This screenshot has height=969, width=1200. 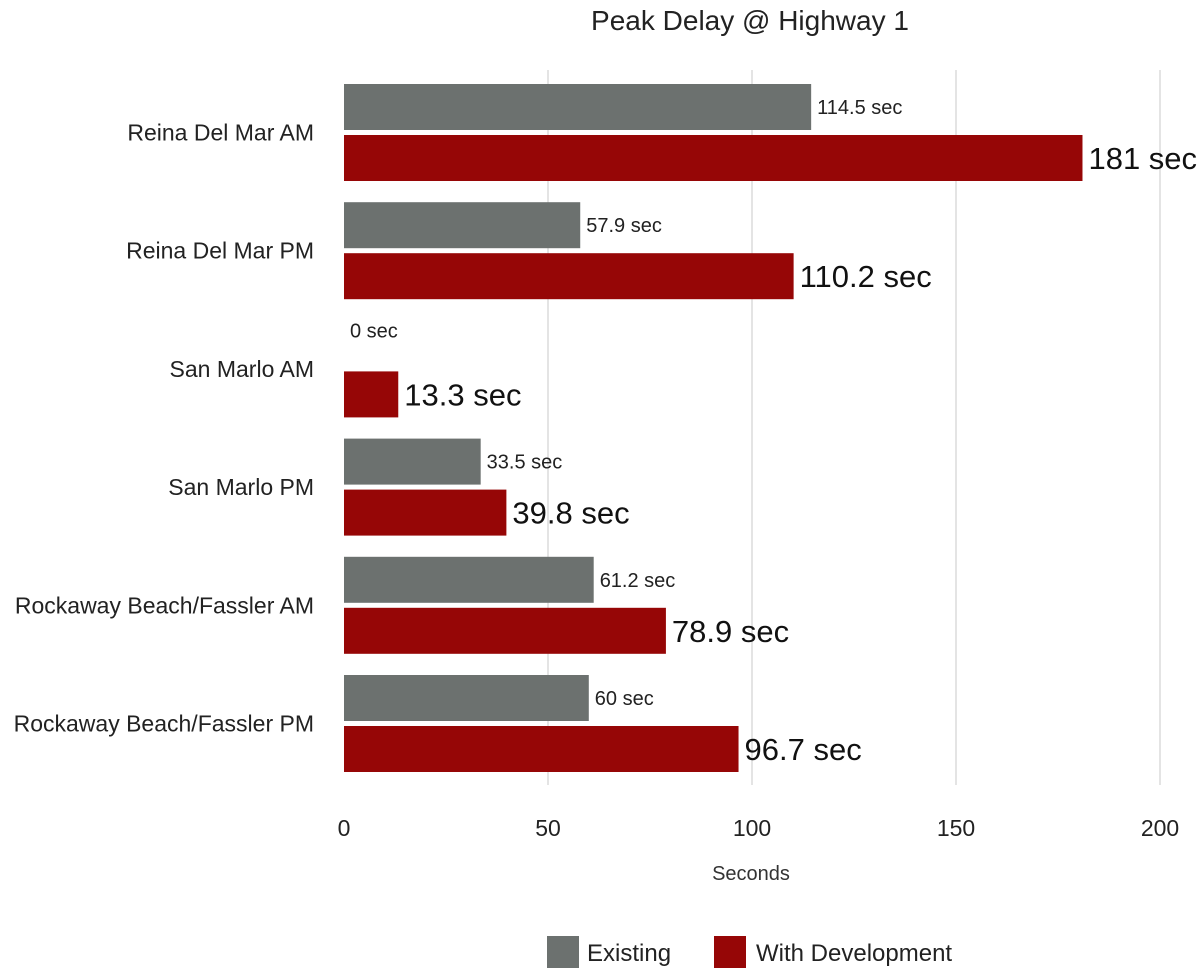 What do you see at coordinates (629, 953) in the screenshot?
I see `legend-label-existing: Existing` at bounding box center [629, 953].